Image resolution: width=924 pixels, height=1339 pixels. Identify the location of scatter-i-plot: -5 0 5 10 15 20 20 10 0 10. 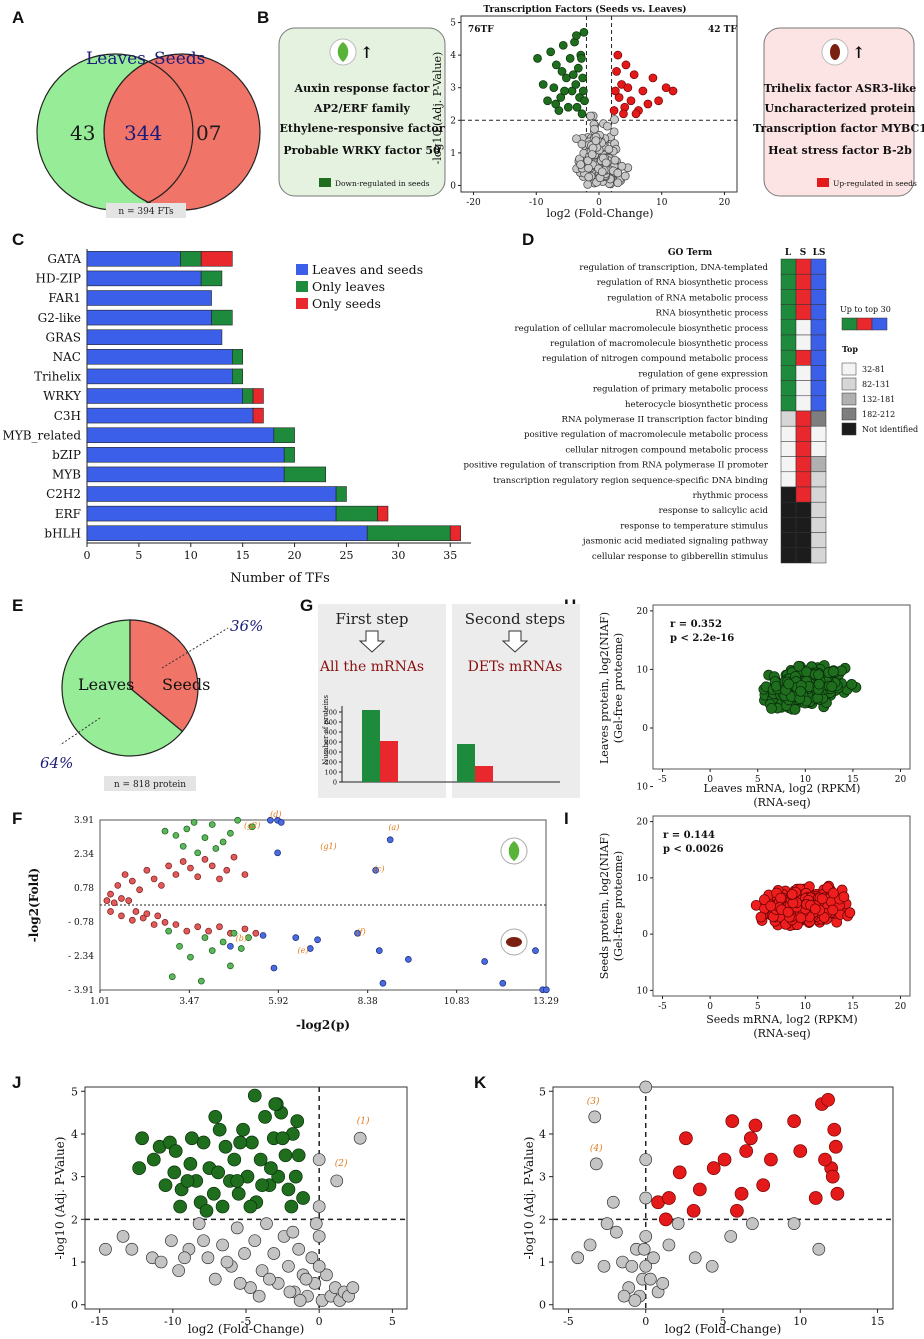
(772, 915).